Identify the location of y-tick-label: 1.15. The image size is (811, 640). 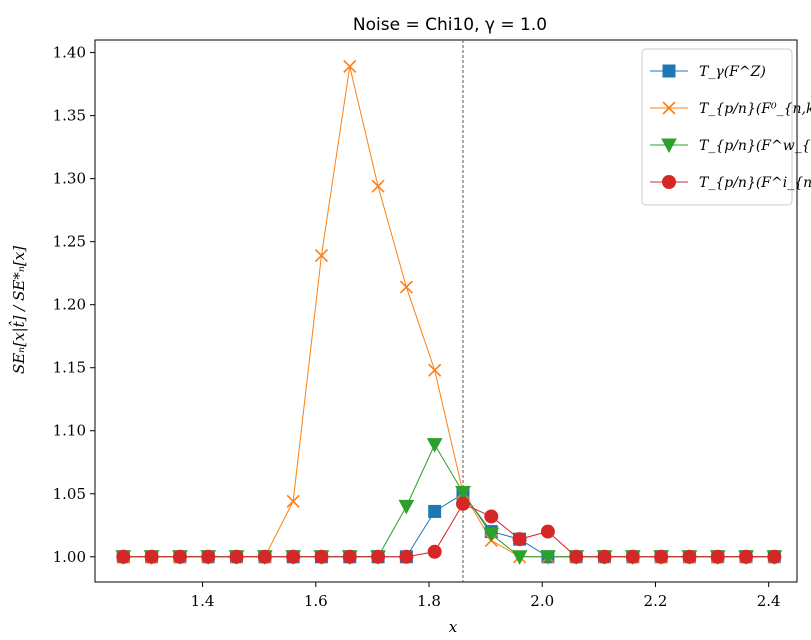
(69, 368).